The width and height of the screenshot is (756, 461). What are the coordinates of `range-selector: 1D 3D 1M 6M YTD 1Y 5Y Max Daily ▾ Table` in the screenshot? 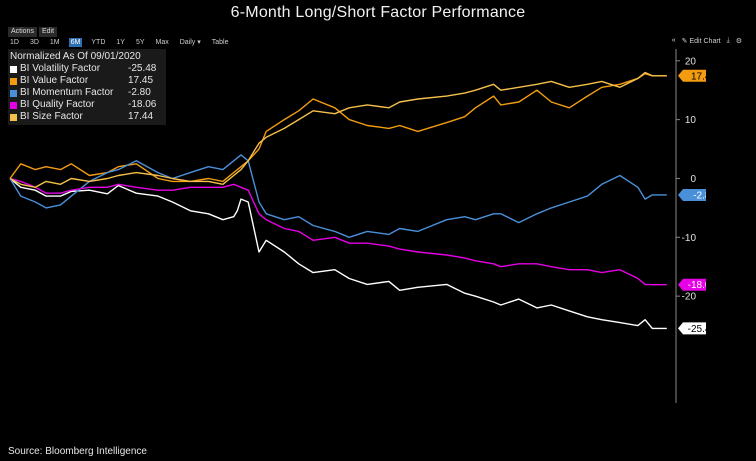 It's located at (119, 42).